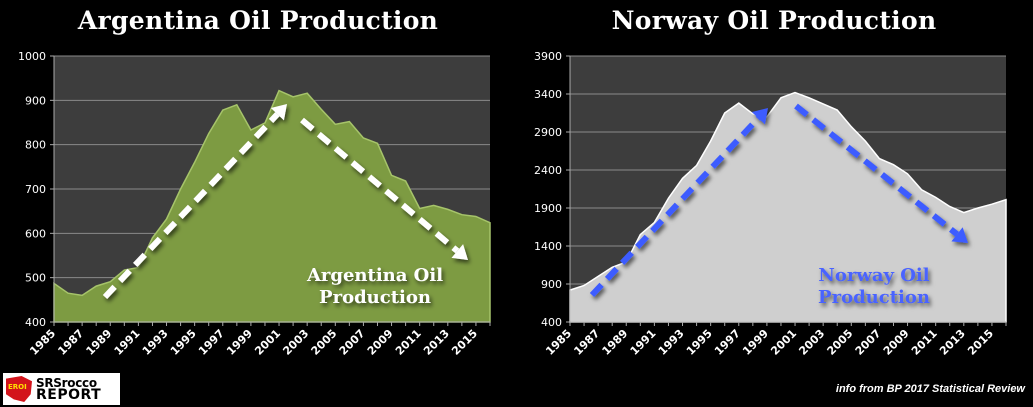 Image resolution: width=1033 pixels, height=407 pixels. I want to click on svg-text: Argentina Oil, so click(374, 275).